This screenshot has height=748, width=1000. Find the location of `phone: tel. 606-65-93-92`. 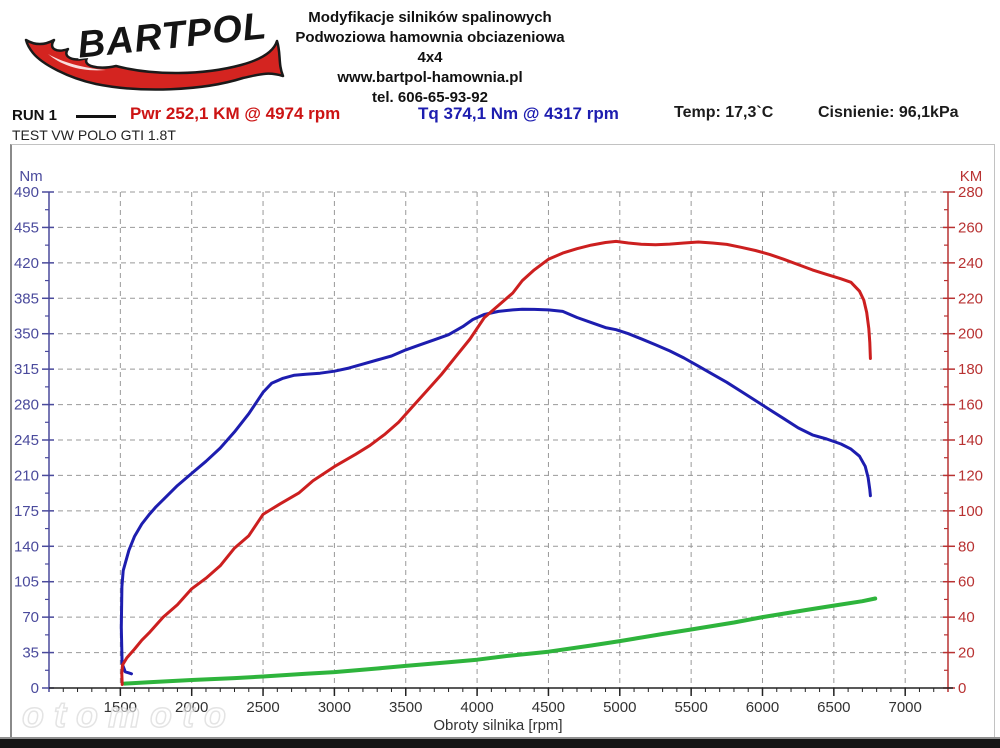

phone: tel. 606-65-93-92 is located at coordinates (430, 97).